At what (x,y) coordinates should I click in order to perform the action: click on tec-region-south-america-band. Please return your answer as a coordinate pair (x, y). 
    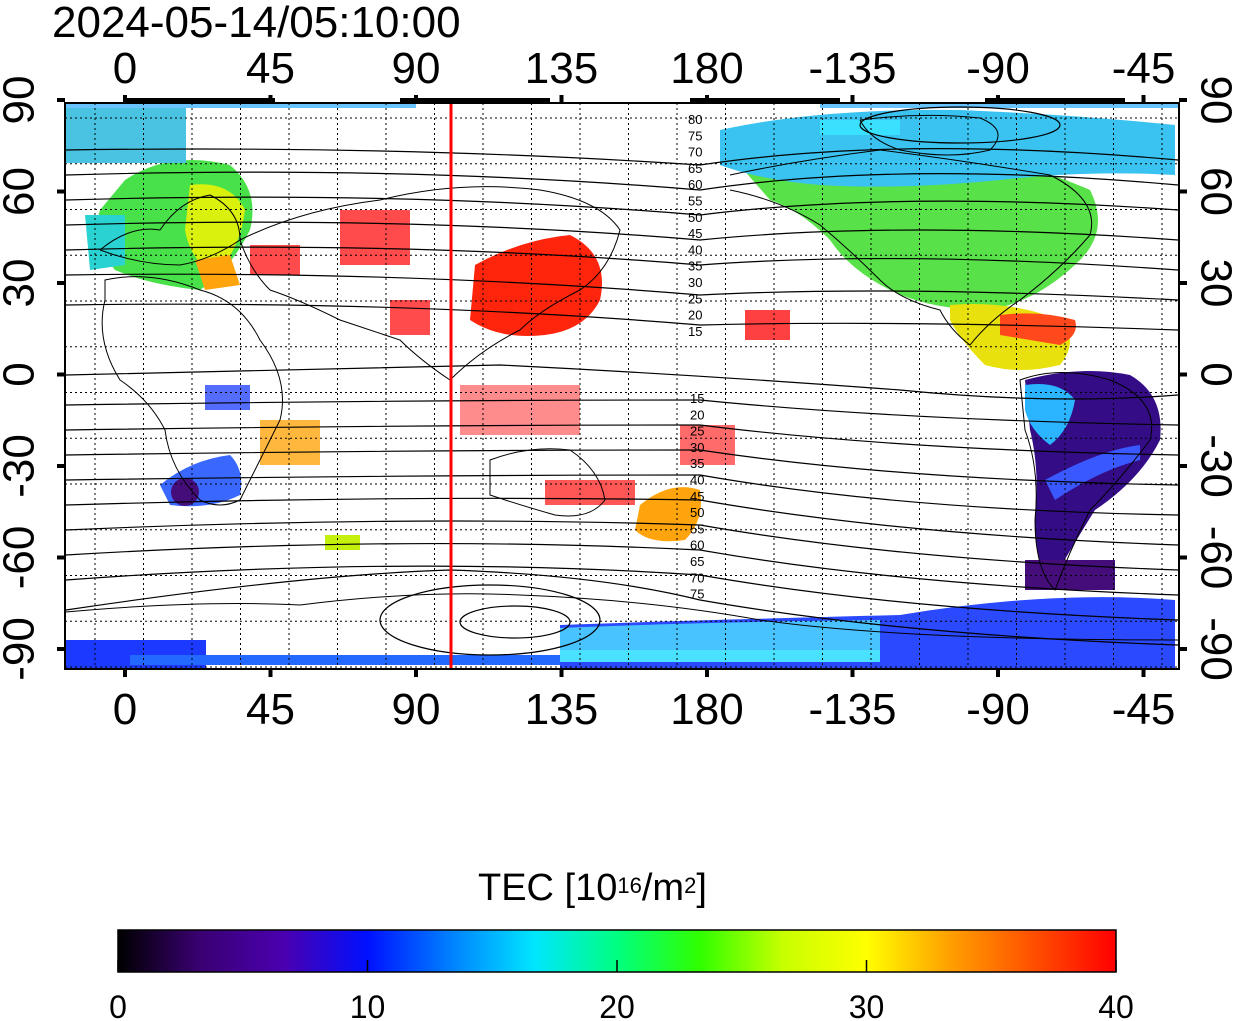
    Looking at the image, I should click on (1092, 472).